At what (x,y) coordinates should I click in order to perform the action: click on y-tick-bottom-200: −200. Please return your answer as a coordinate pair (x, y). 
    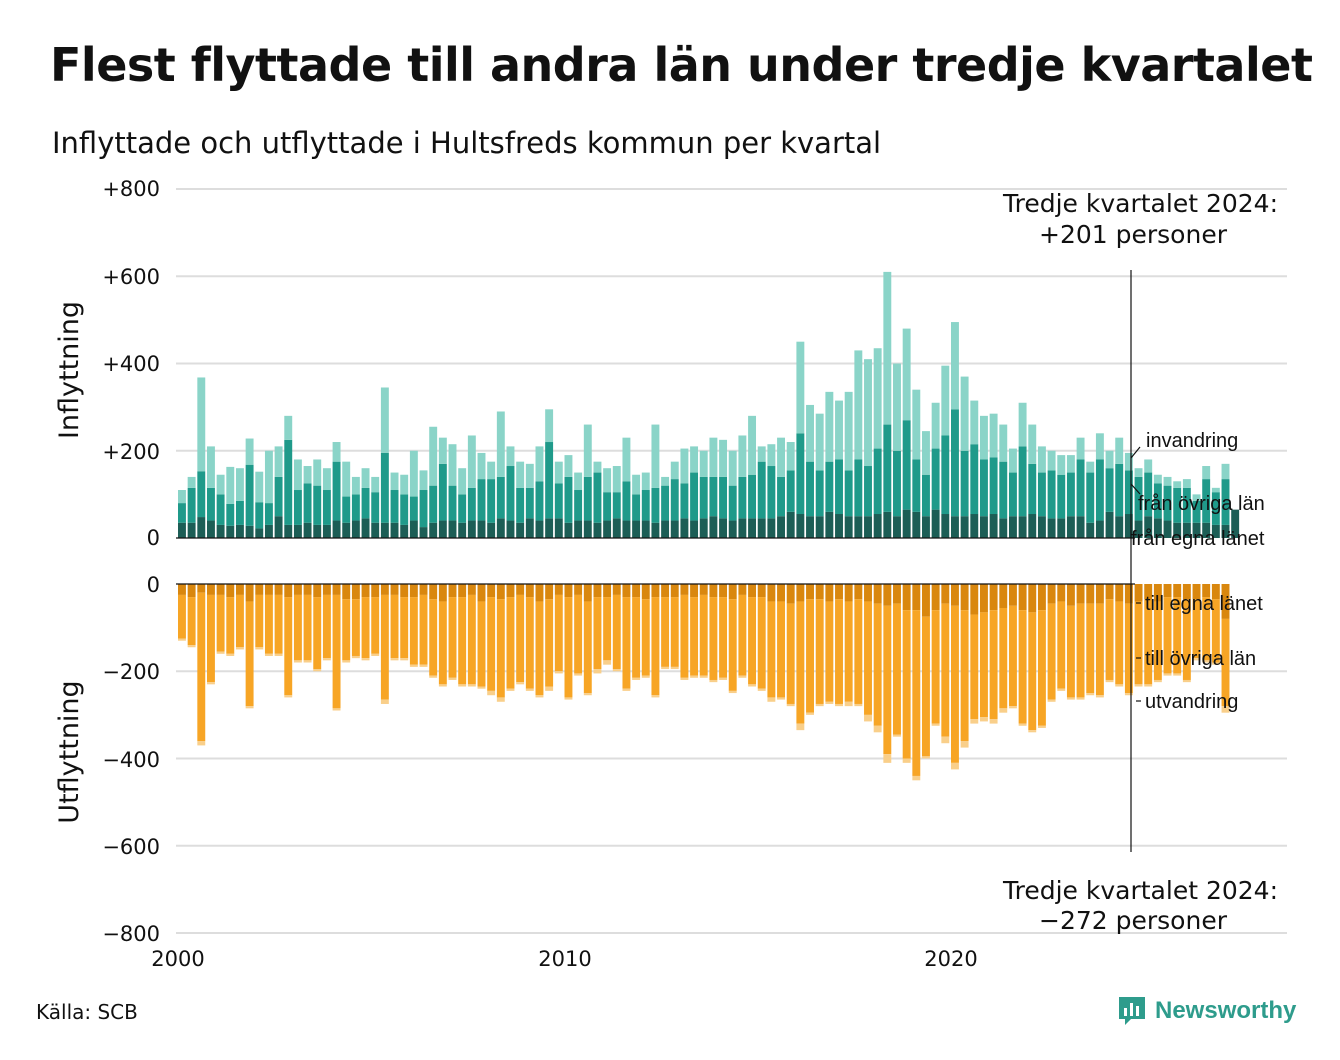
    Looking at the image, I should click on (131, 672).